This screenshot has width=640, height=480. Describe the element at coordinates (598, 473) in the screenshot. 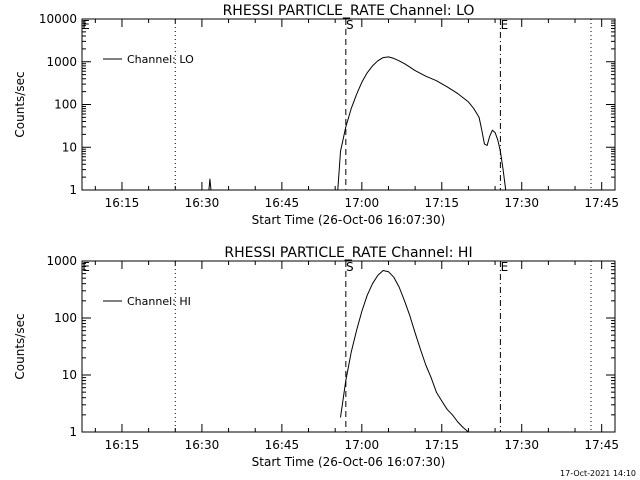

I see `footer-timestamp: 17-Oct-2021 14:10` at that location.